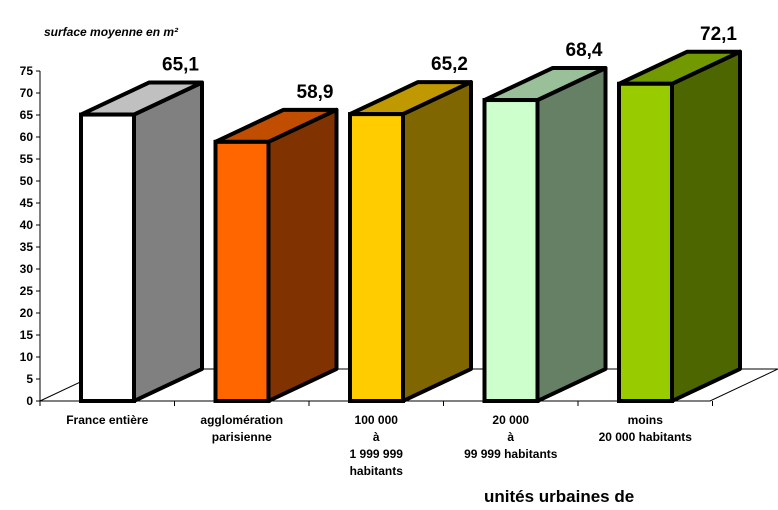  What do you see at coordinates (584, 50) in the screenshot?
I see `value-label: 68,4` at bounding box center [584, 50].